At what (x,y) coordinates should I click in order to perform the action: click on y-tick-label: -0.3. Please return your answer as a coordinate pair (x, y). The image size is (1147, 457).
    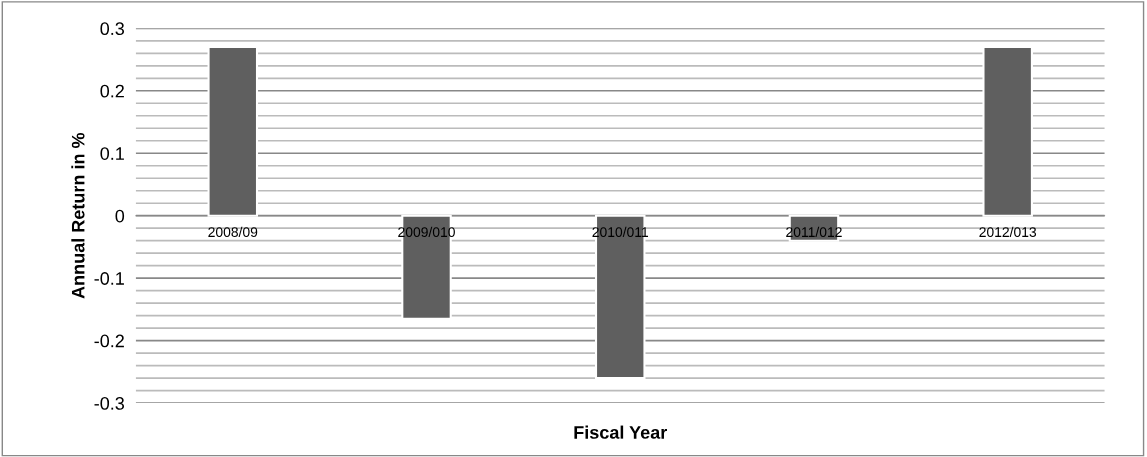
    Looking at the image, I should click on (109, 403).